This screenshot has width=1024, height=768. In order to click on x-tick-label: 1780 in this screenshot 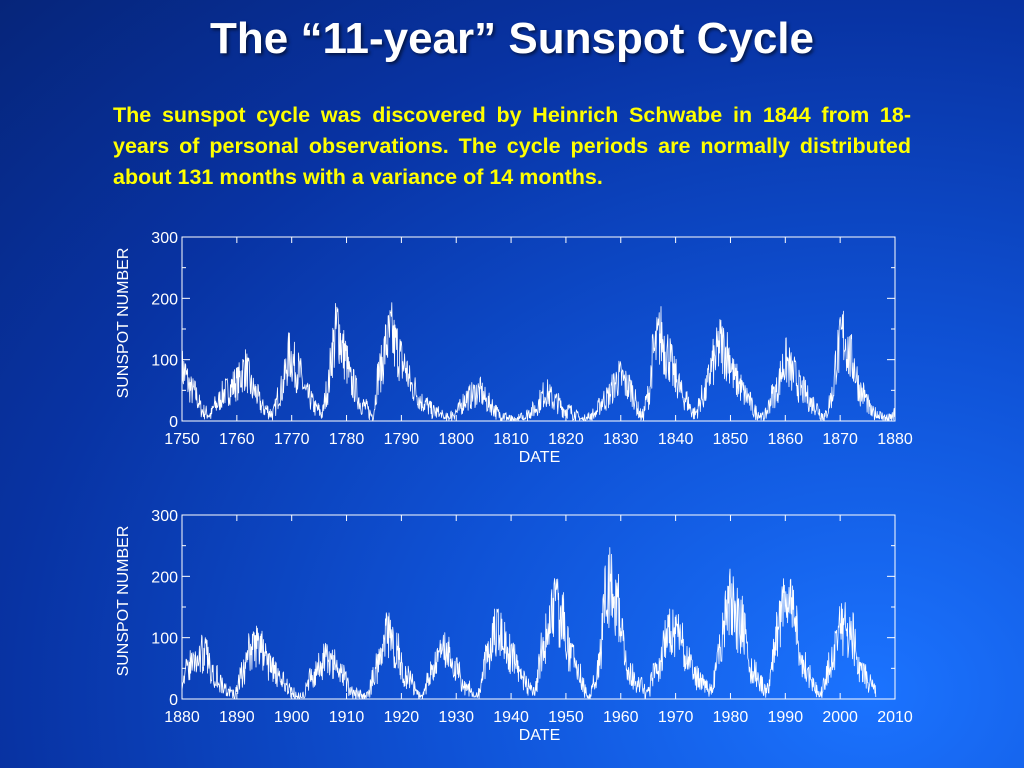, I will do `click(347, 439)`.